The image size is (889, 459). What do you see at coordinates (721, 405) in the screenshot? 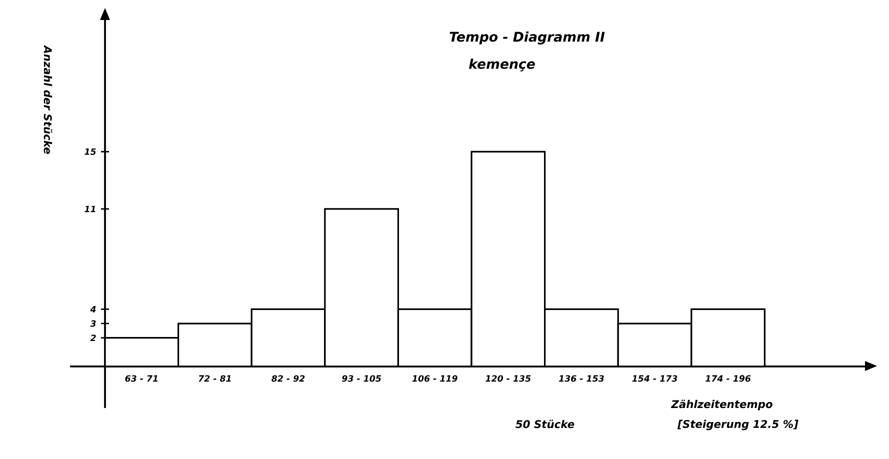
I see `x-axis-title: Zählzeitentempo` at bounding box center [721, 405].